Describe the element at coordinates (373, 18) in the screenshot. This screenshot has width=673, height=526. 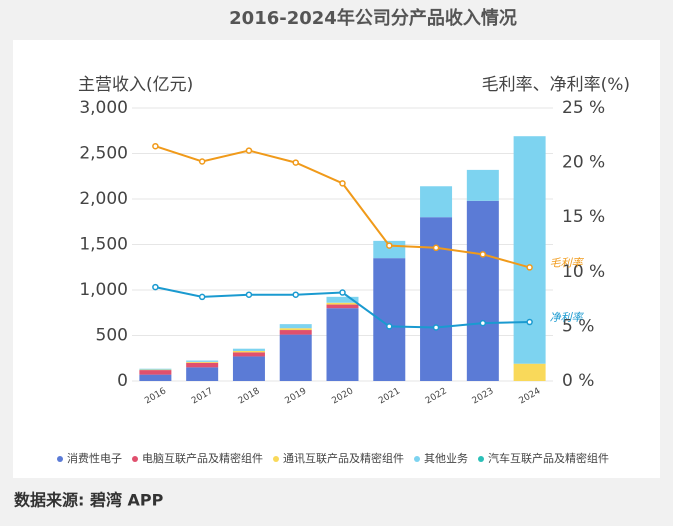
I see `chart-title: 2016-2024年公司分产品收入情况` at that location.